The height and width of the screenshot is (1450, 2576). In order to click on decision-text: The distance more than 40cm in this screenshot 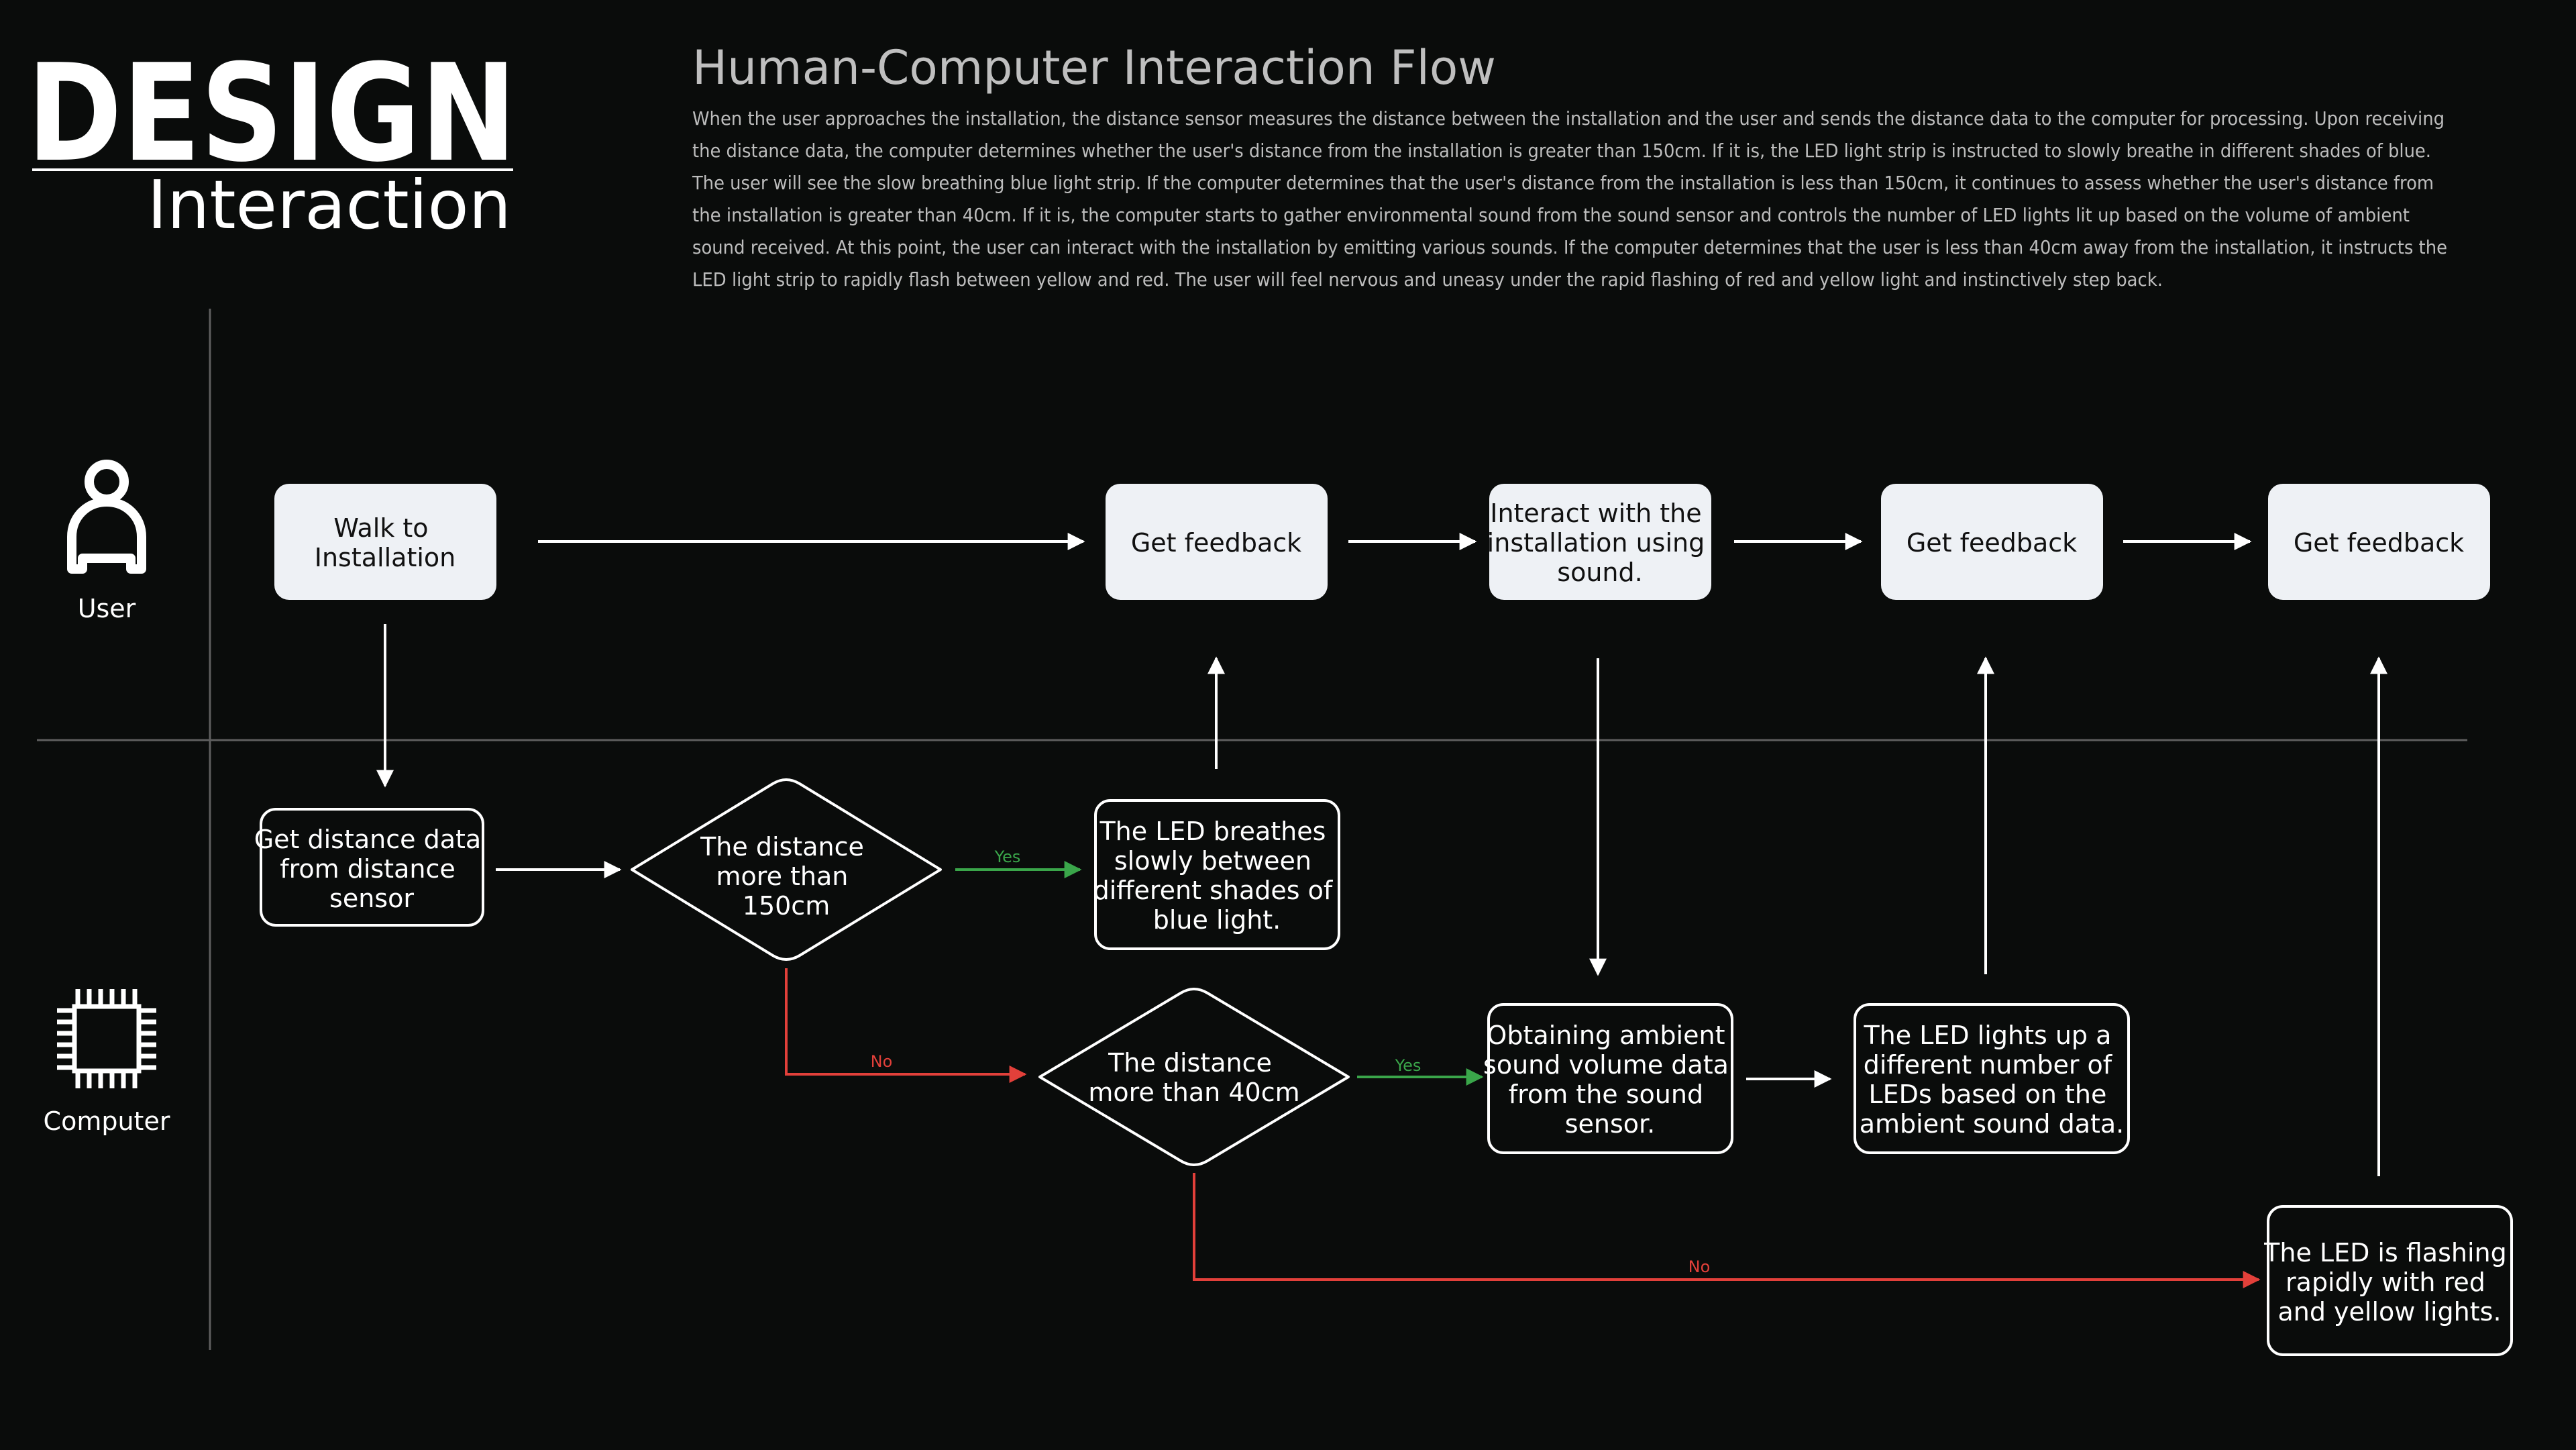, I will do `click(1193, 1077)`.